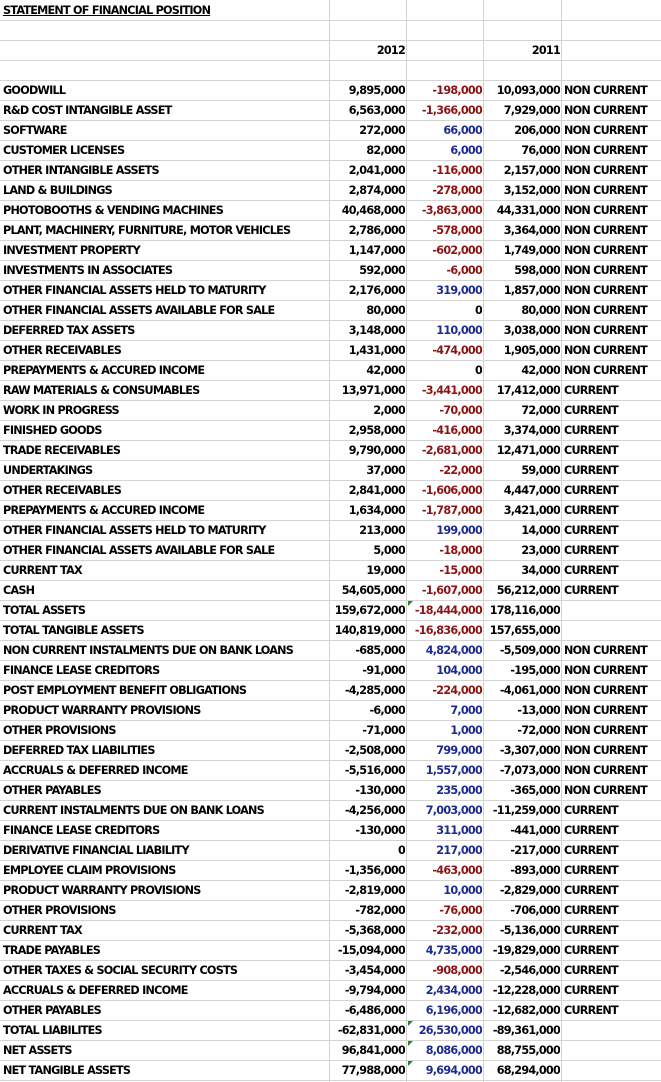 Image resolution: width=661 pixels, height=1082 pixels. I want to click on value-2012: -91,000, so click(383, 670).